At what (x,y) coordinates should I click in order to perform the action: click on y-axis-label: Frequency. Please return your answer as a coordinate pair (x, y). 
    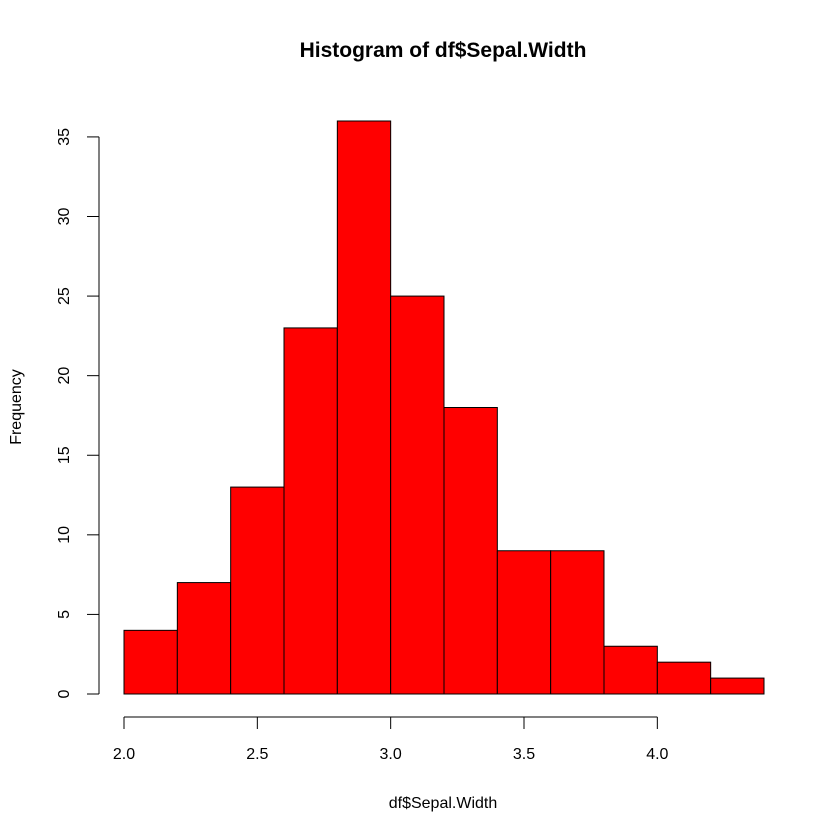
    Looking at the image, I should click on (16, 407).